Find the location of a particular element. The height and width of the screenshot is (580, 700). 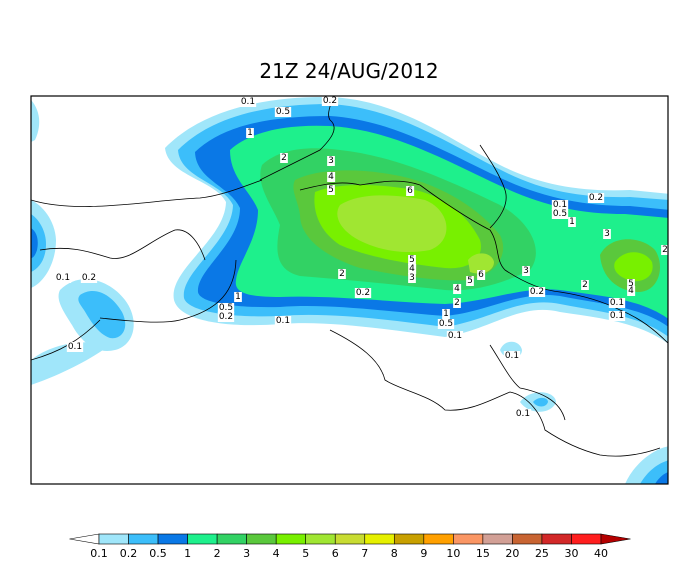

colorbar-label: 10 is located at coordinates (453, 553).